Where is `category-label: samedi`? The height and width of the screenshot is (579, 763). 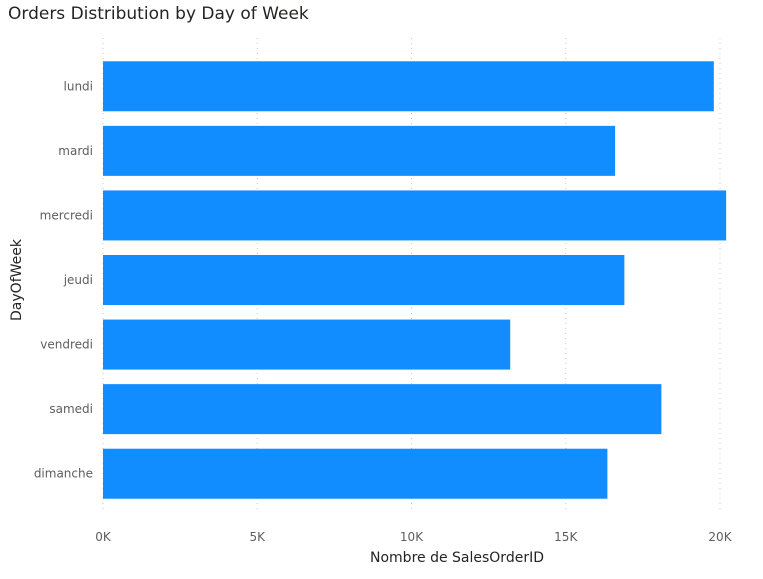
category-label: samedi is located at coordinates (71, 409).